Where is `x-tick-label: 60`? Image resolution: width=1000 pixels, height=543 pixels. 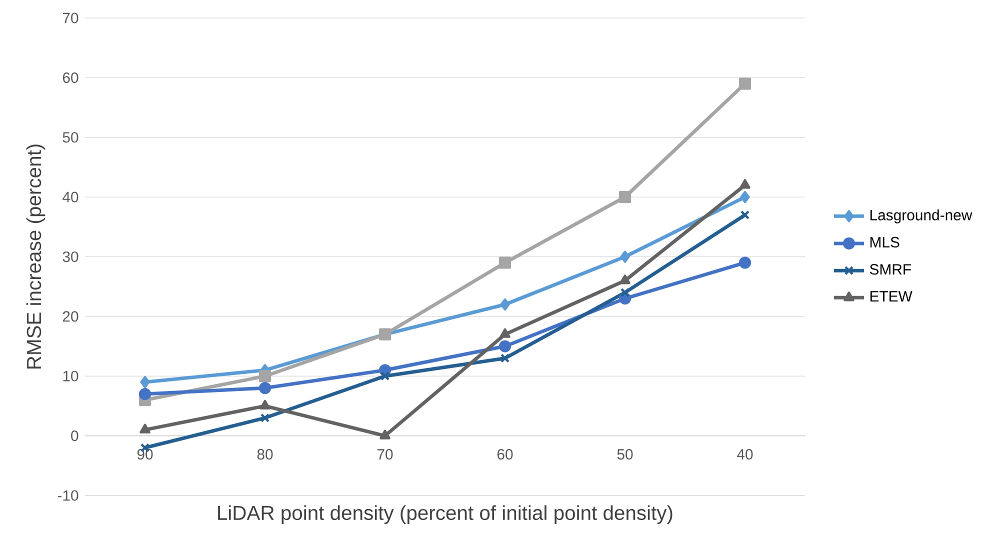 x-tick-label: 60 is located at coordinates (505, 454).